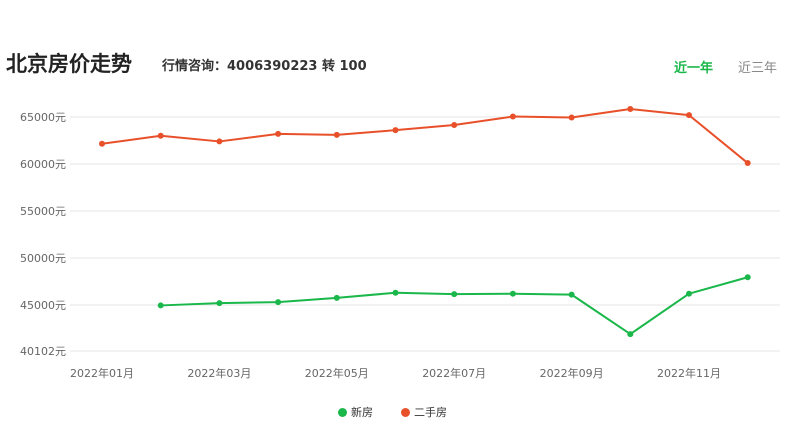 The height and width of the screenshot is (447, 800). I want to click on series-line-new, so click(454, 306).